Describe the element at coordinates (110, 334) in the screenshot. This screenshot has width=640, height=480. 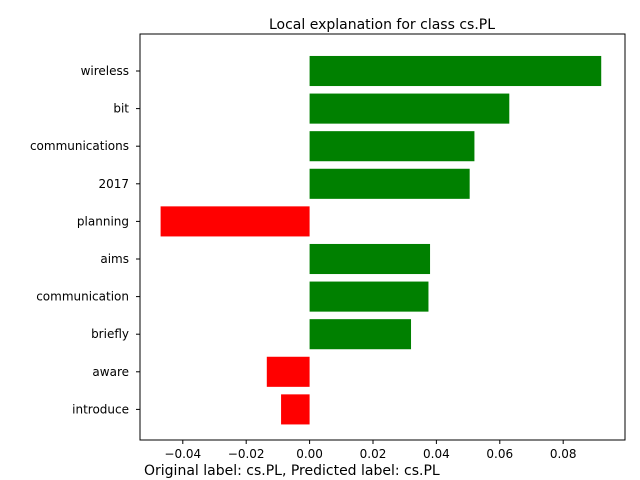
I see `y-tick-label: briefly` at that location.